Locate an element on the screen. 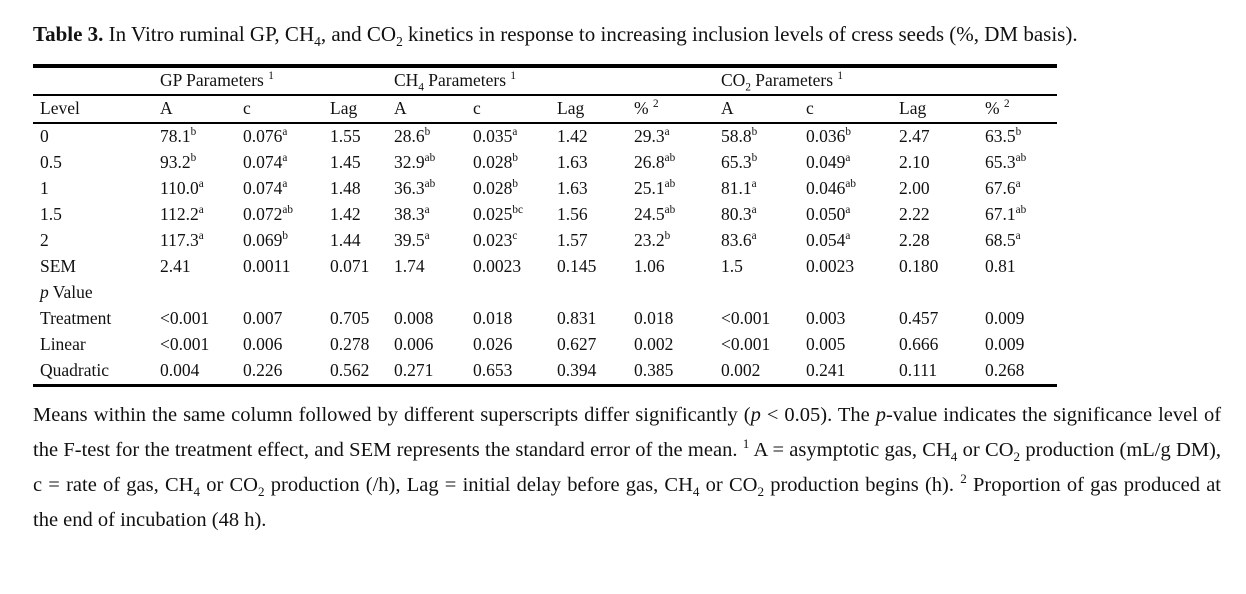 The height and width of the screenshot is (594, 1246). data-cell: 0.271 is located at coordinates (414, 369).